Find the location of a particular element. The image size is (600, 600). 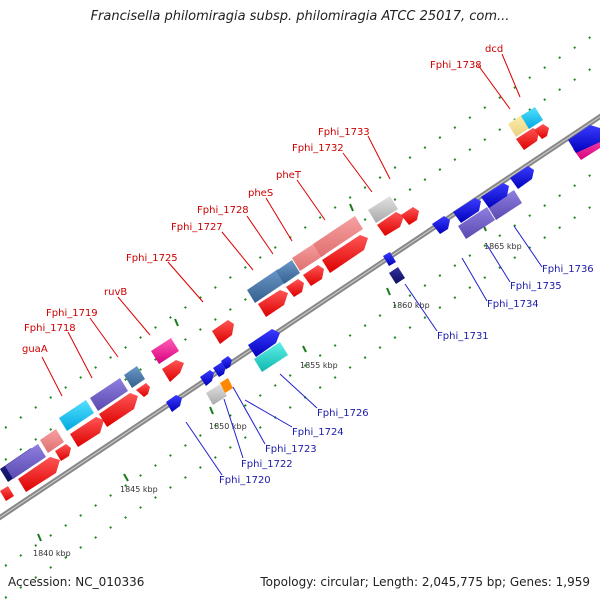

gene-label: Fphi_1736 is located at coordinates (568, 269).